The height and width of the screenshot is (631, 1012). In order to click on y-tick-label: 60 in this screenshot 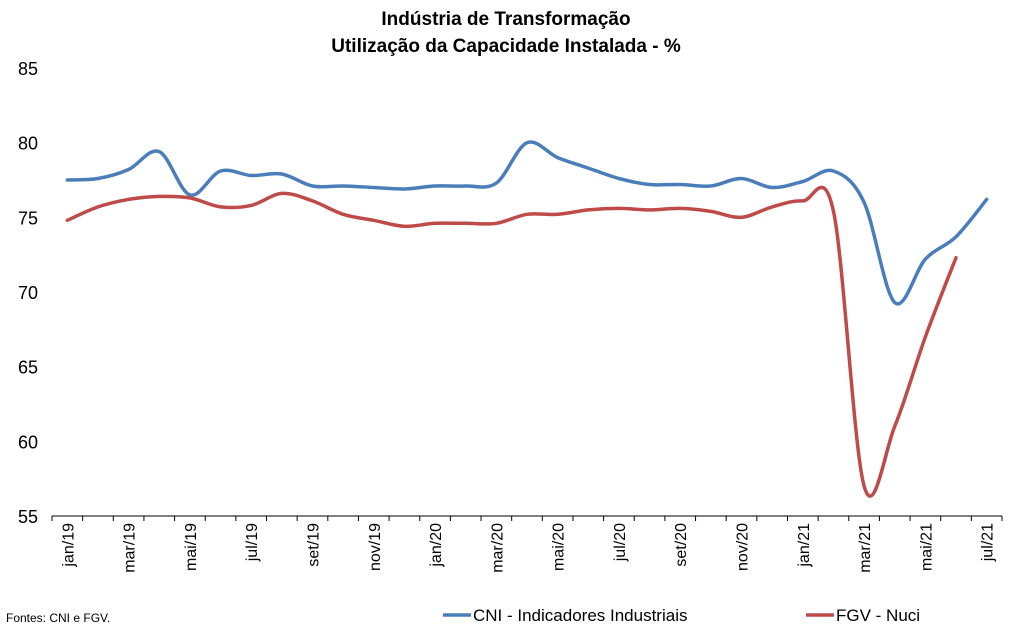, I will do `click(28, 442)`.